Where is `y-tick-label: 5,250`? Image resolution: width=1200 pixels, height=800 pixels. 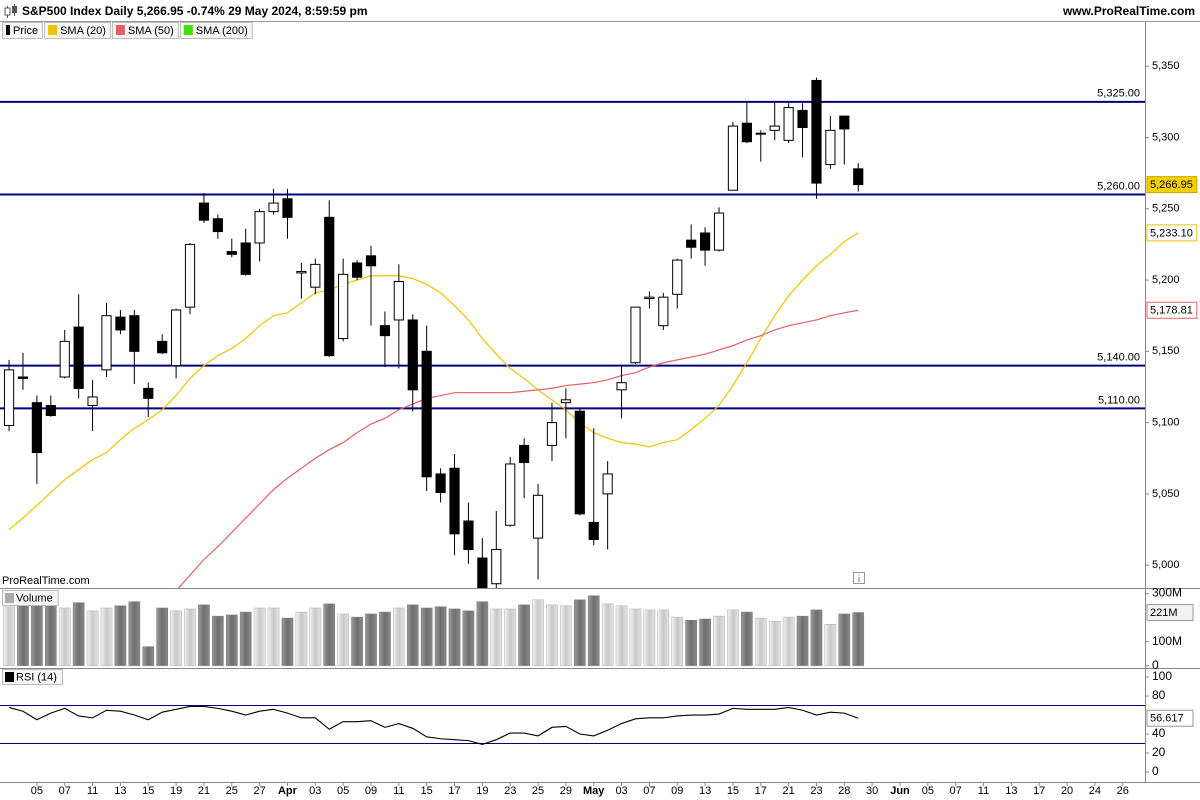
y-tick-label: 5,250 is located at coordinates (1166, 209).